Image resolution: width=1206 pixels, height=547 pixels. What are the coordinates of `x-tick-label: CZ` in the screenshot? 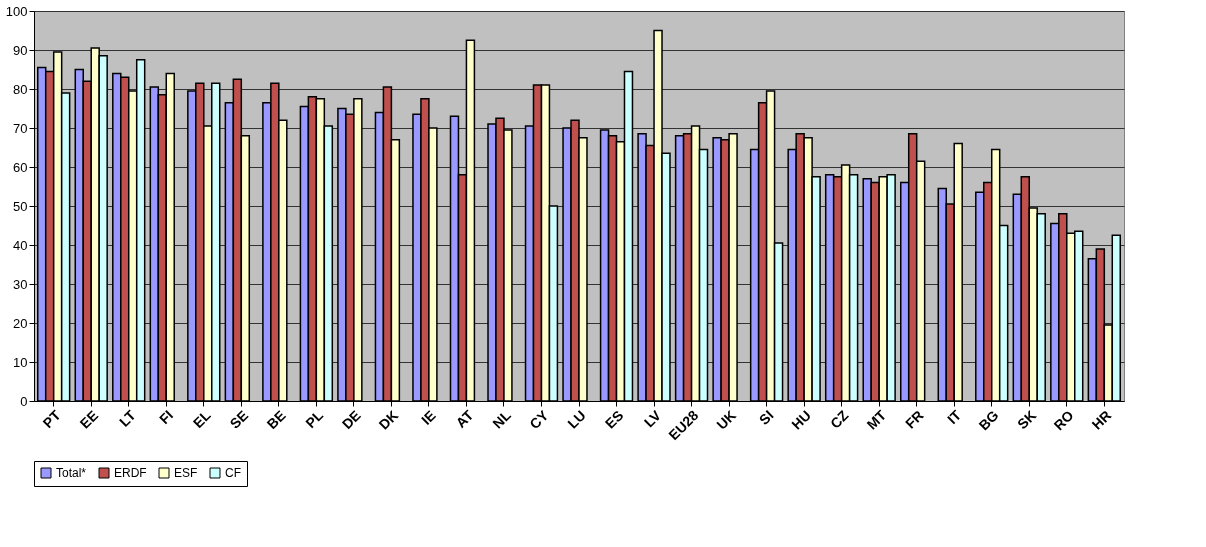 It's located at (839, 419).